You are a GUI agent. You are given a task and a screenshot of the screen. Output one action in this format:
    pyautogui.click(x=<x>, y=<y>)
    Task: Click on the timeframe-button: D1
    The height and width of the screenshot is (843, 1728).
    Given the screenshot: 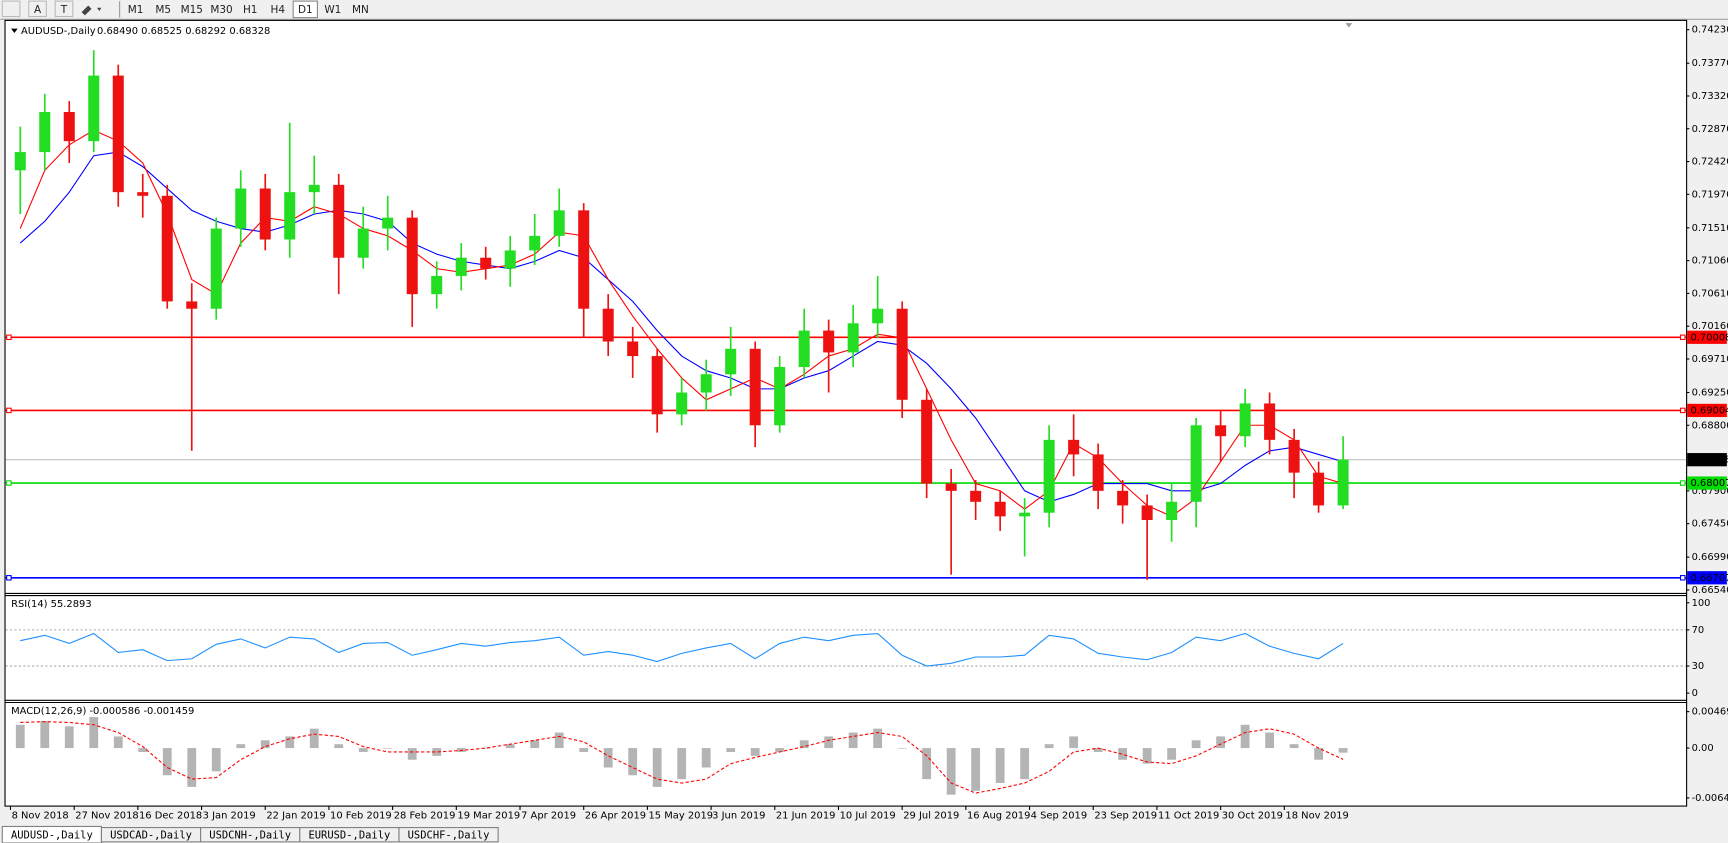 What is the action you would take?
    pyautogui.click(x=305, y=10)
    